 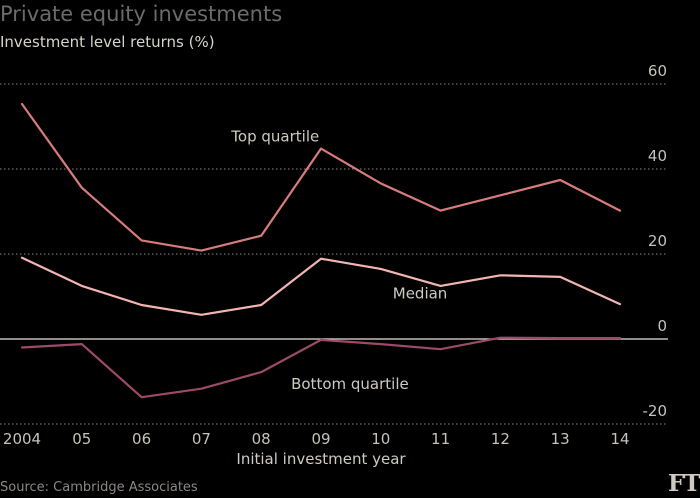 I want to click on x-tick-label: 06, so click(x=141, y=439).